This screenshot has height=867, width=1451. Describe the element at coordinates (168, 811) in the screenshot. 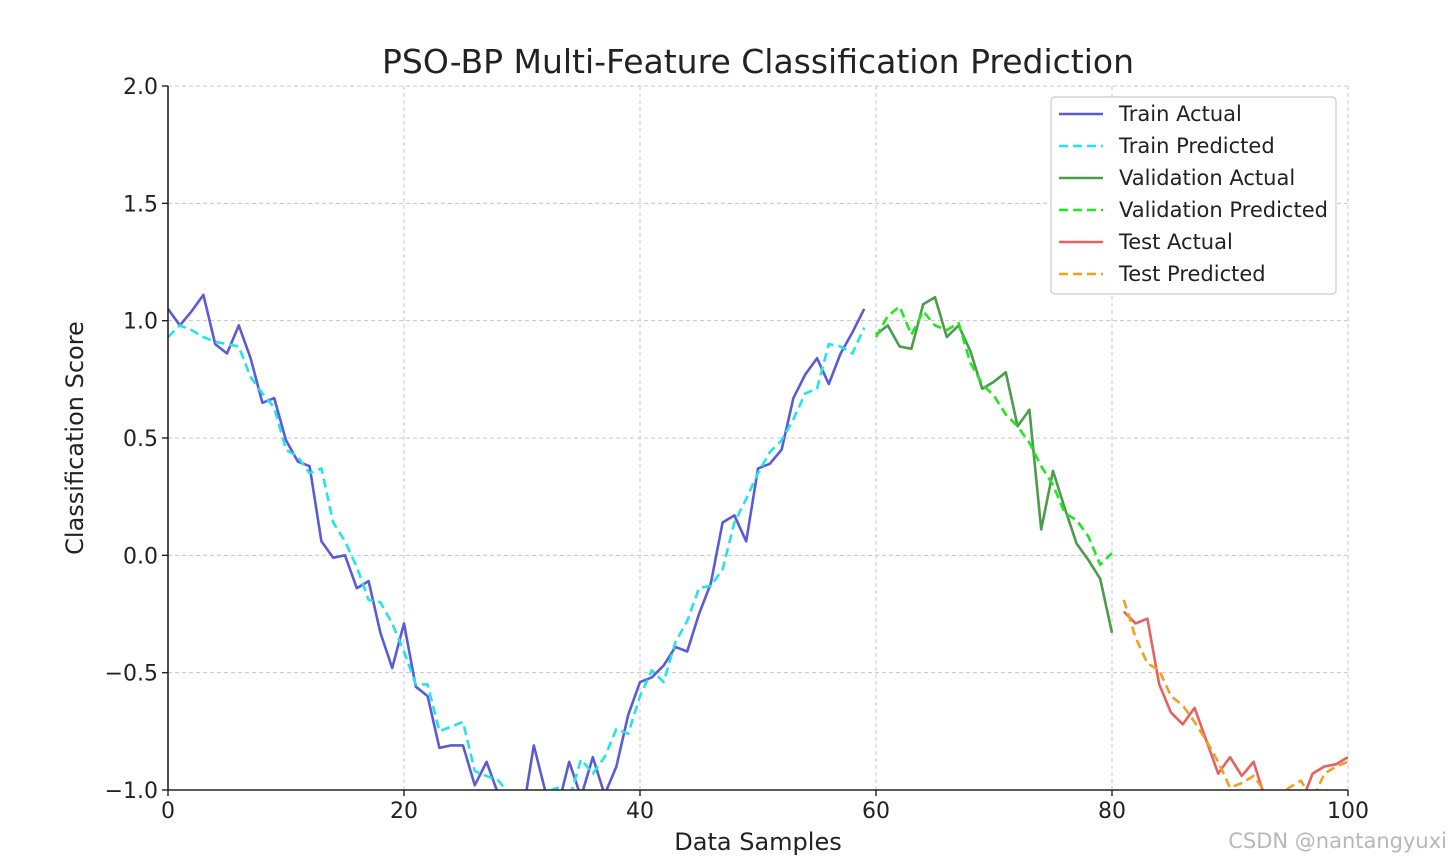

I see `x-tick-label: 0` at that location.